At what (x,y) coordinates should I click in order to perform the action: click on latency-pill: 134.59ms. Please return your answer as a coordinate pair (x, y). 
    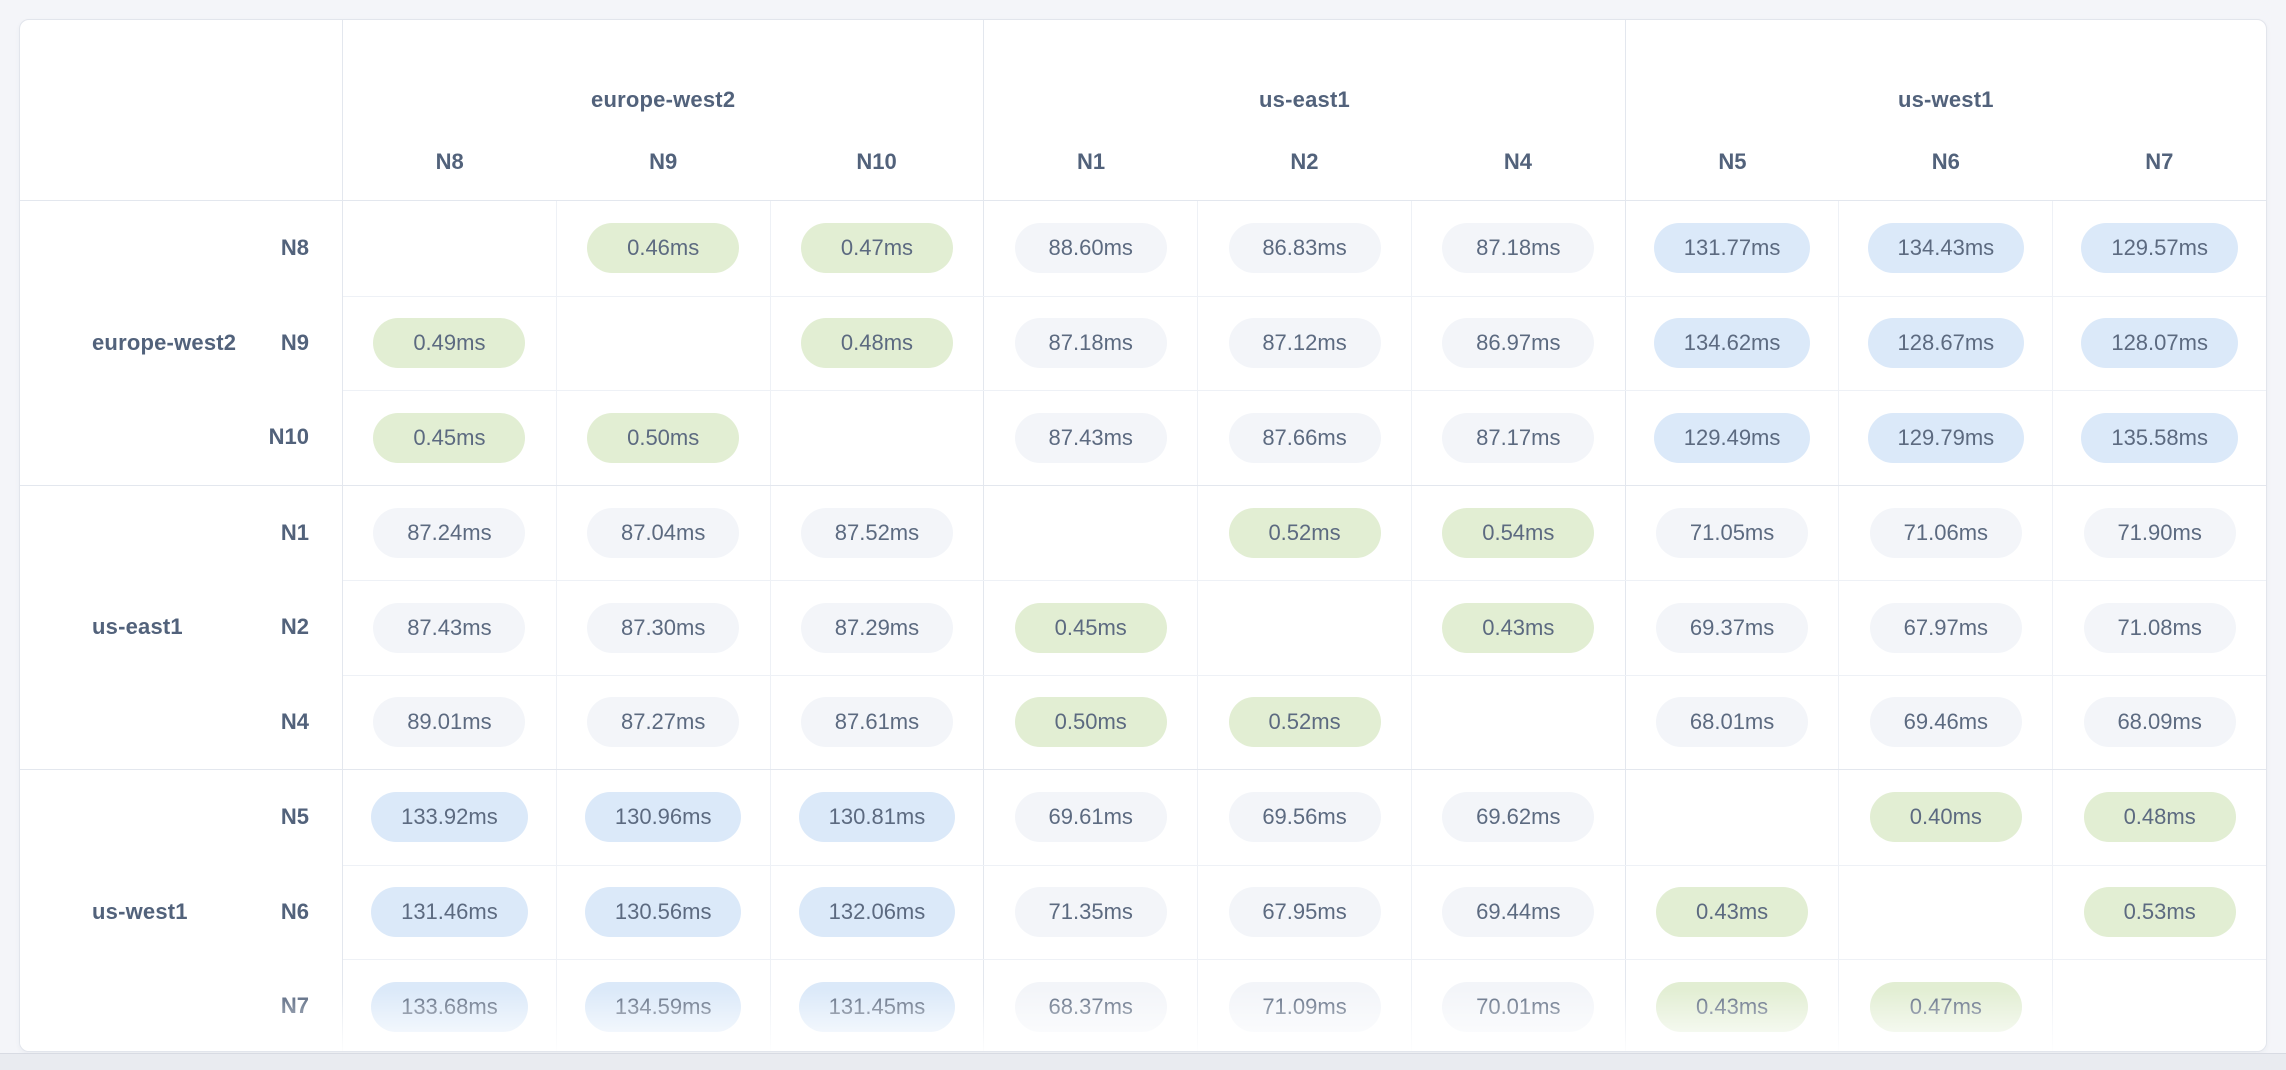
    Looking at the image, I should click on (663, 1006).